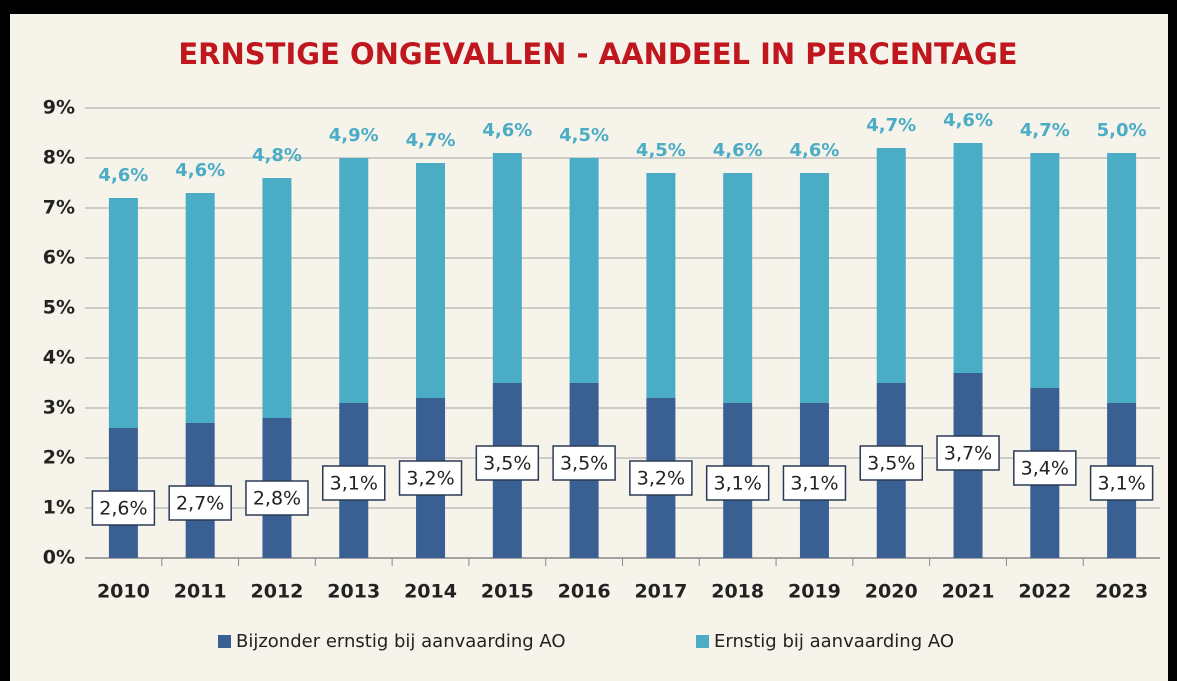 This screenshot has width=1177, height=681. I want to click on value-label: 2,6%, so click(123, 509).